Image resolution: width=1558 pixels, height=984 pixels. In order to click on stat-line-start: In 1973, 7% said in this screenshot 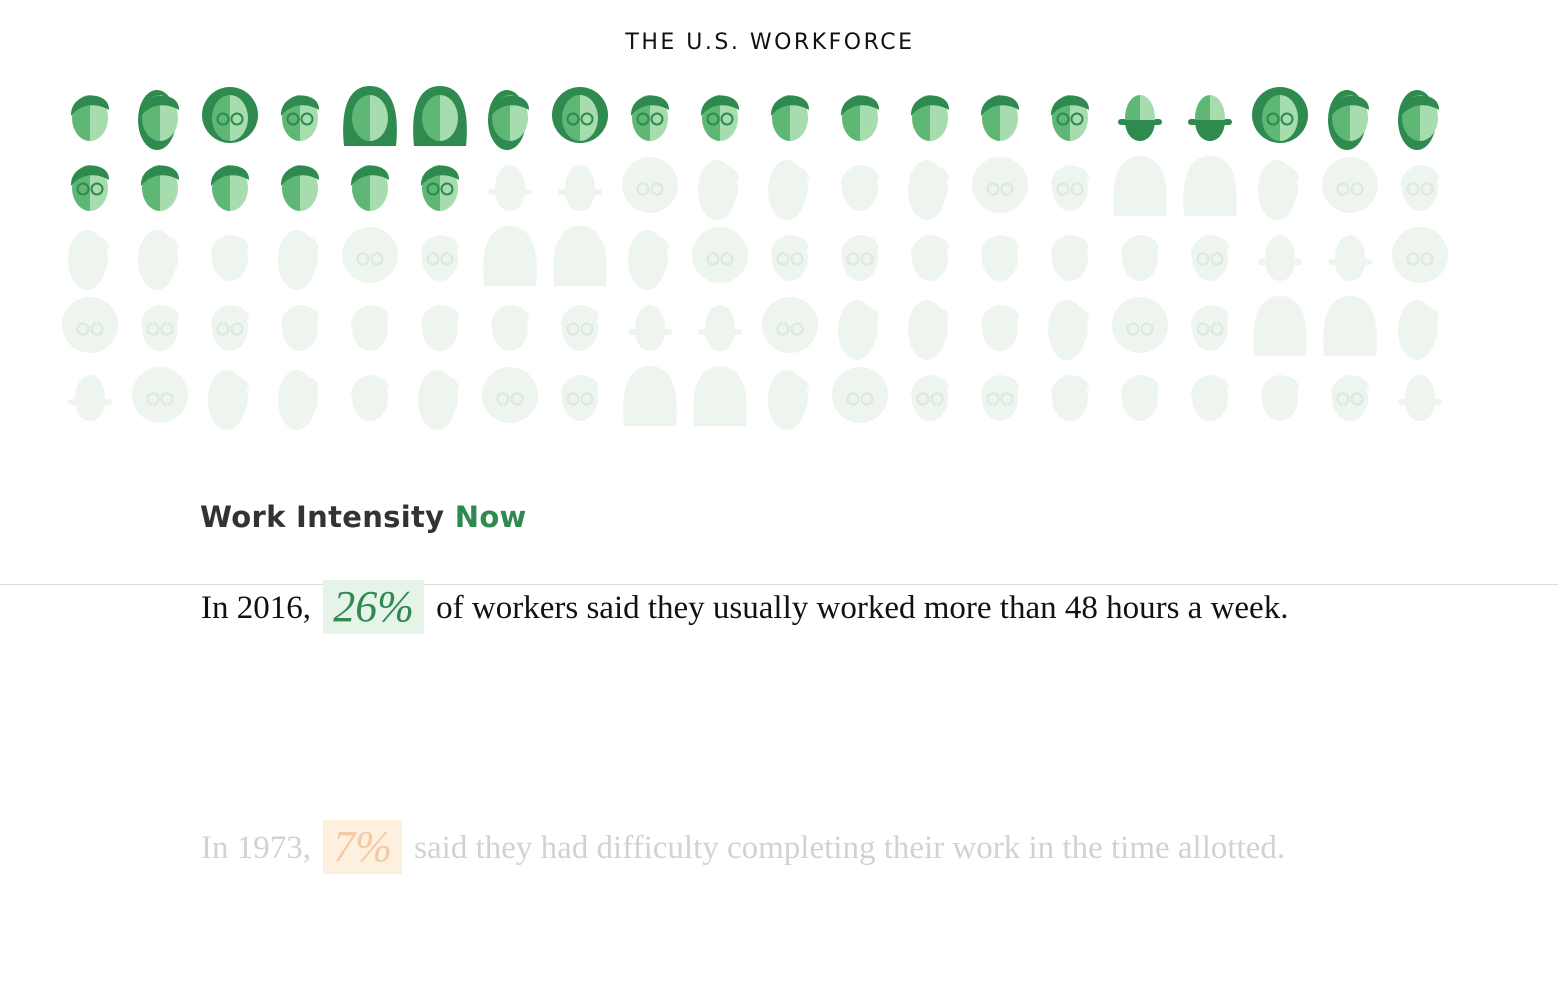, I will do `click(334, 847)`.